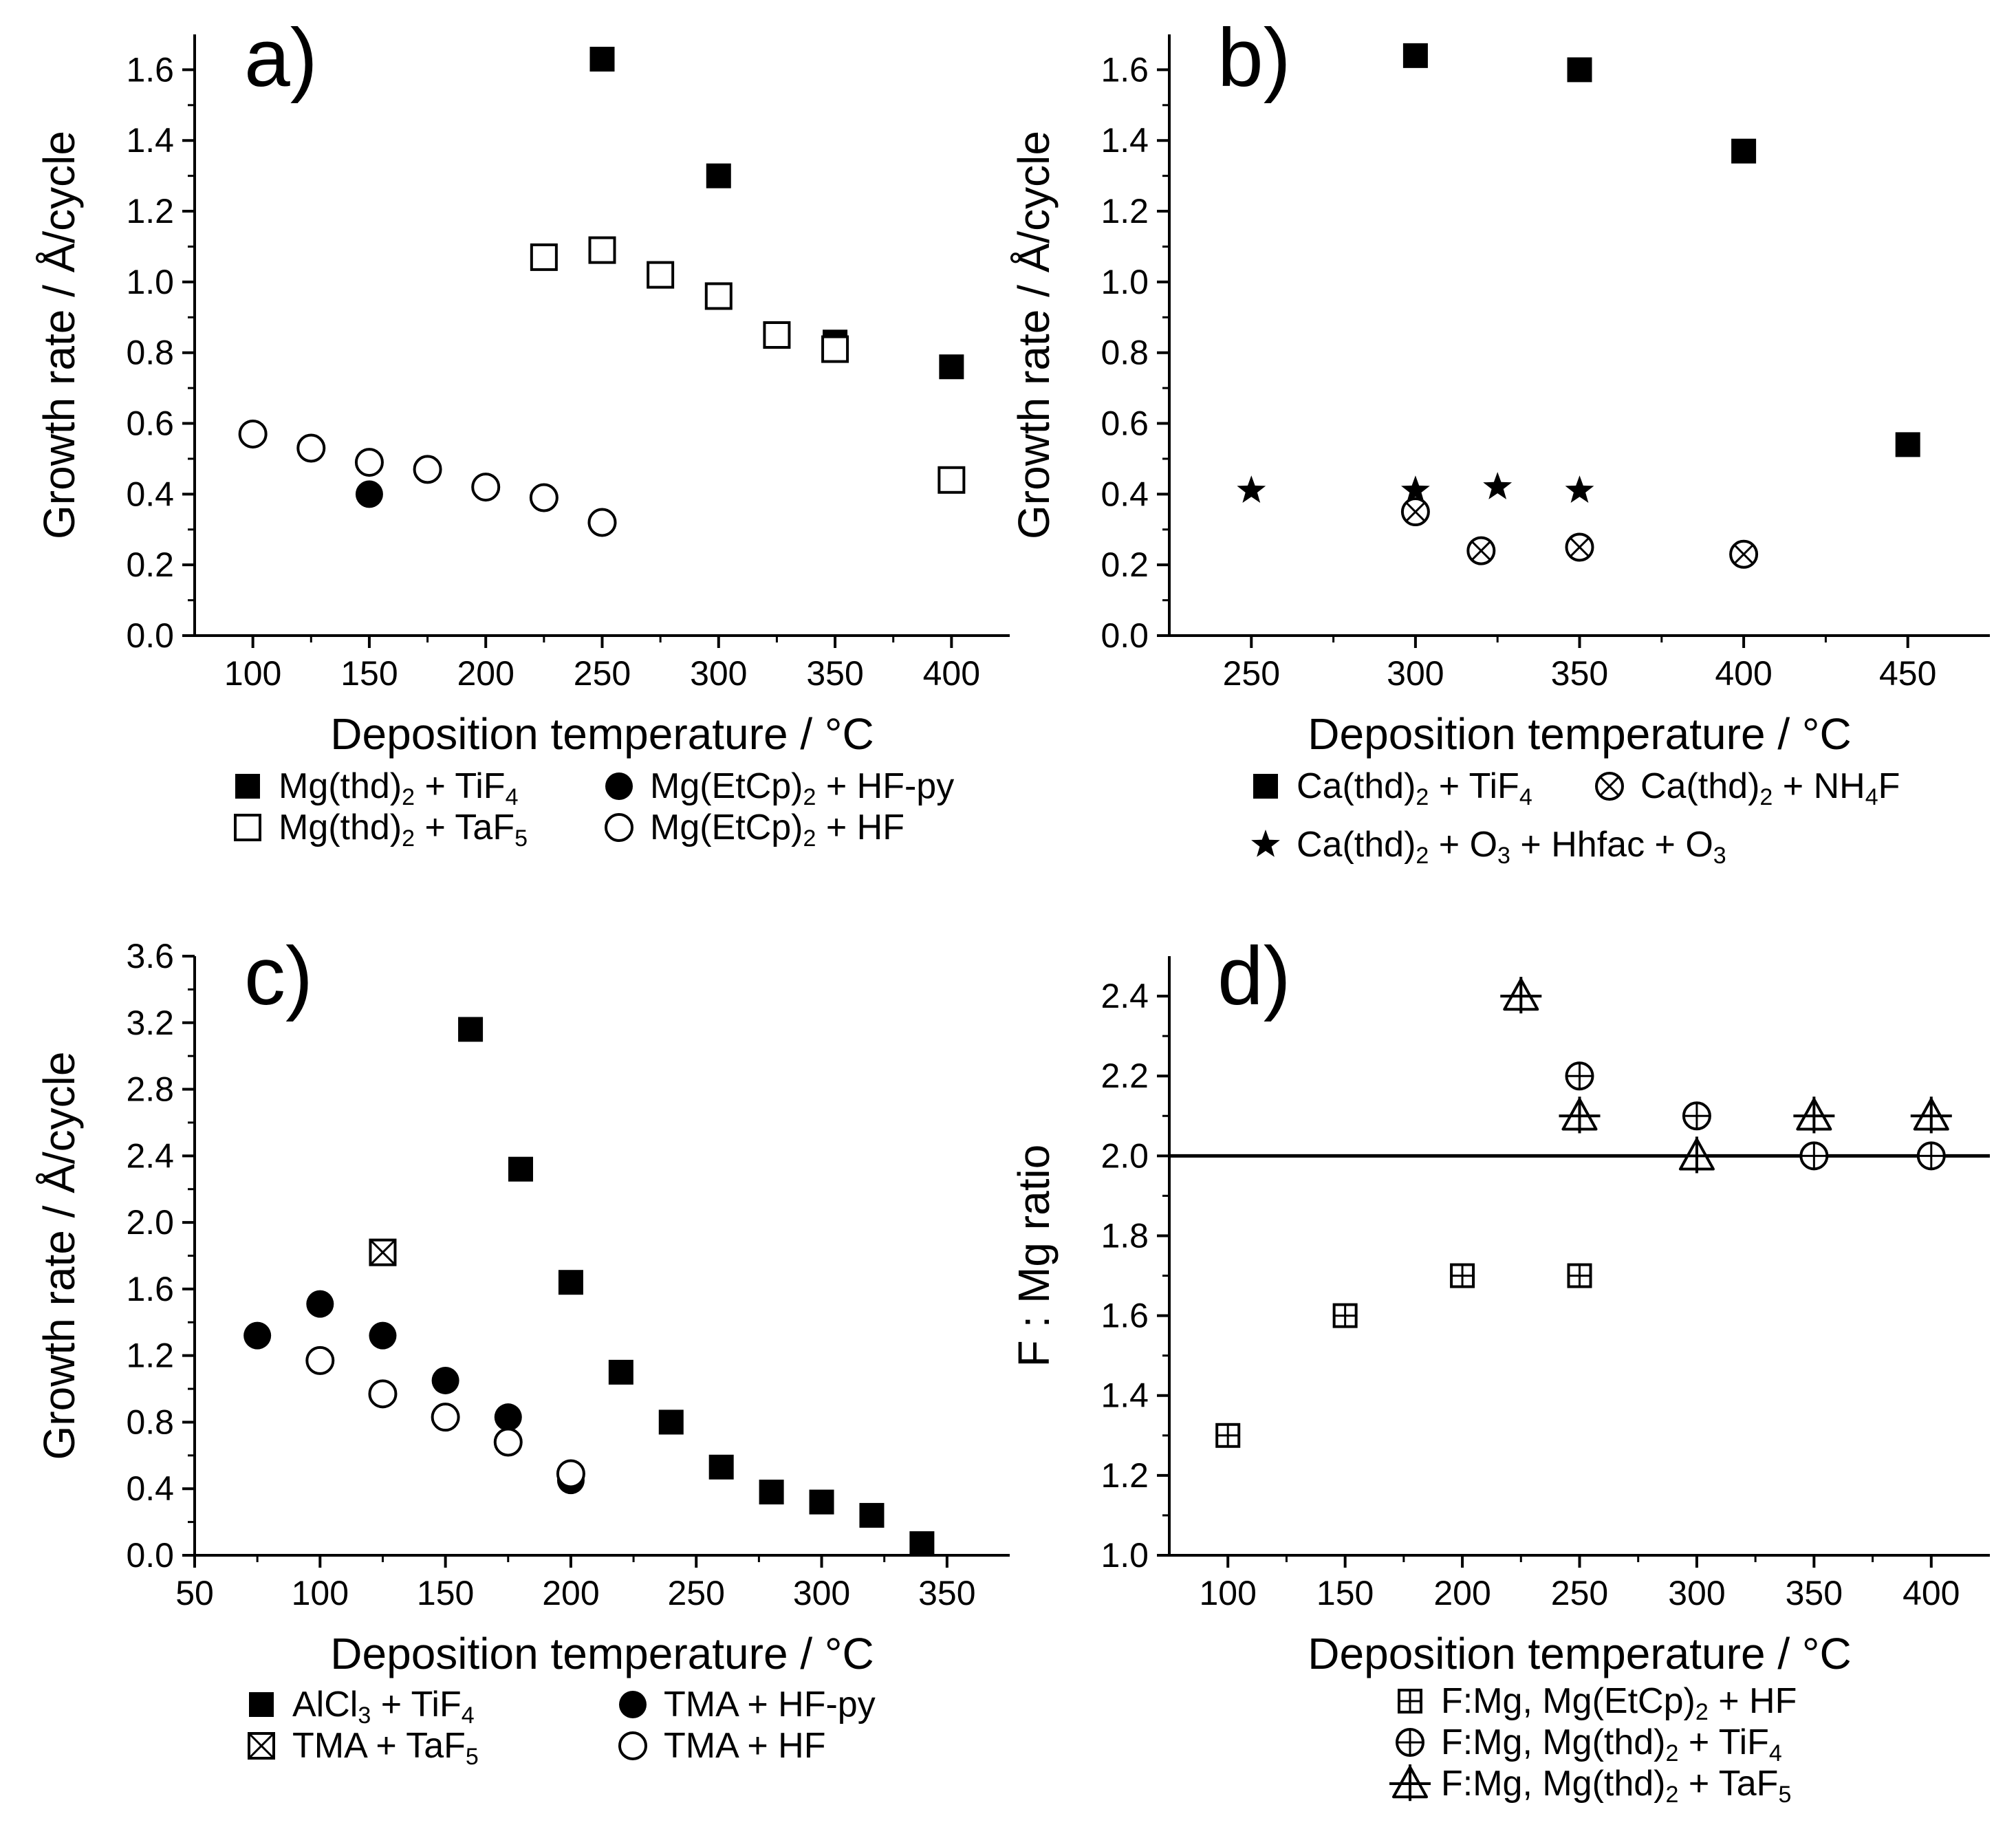 This screenshot has height=1838, width=2016. Describe the element at coordinates (1612, 1744) in the screenshot. I see `legend-label: F:Mg, Mg(thd)2 + TiF4` at that location.